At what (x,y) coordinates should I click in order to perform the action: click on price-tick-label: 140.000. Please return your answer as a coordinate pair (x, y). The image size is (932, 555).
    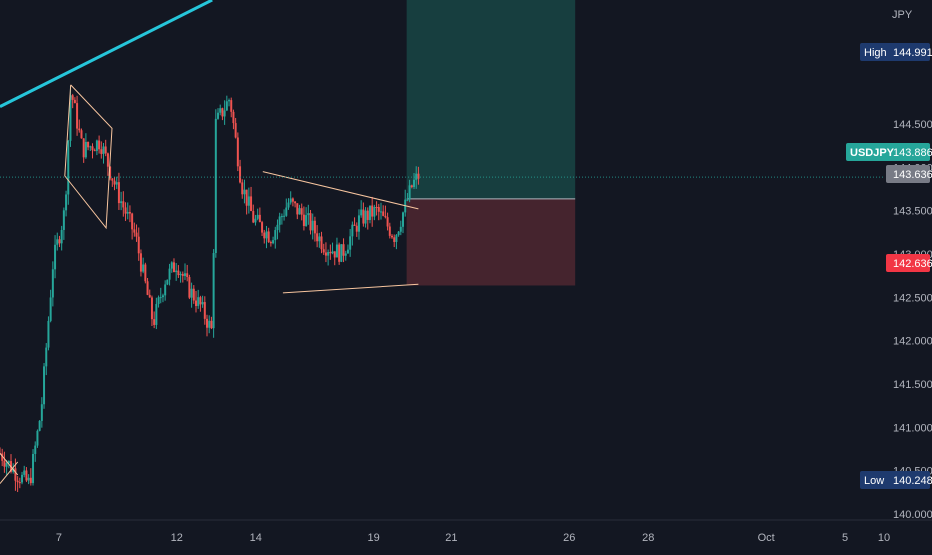
    Looking at the image, I should click on (912, 515).